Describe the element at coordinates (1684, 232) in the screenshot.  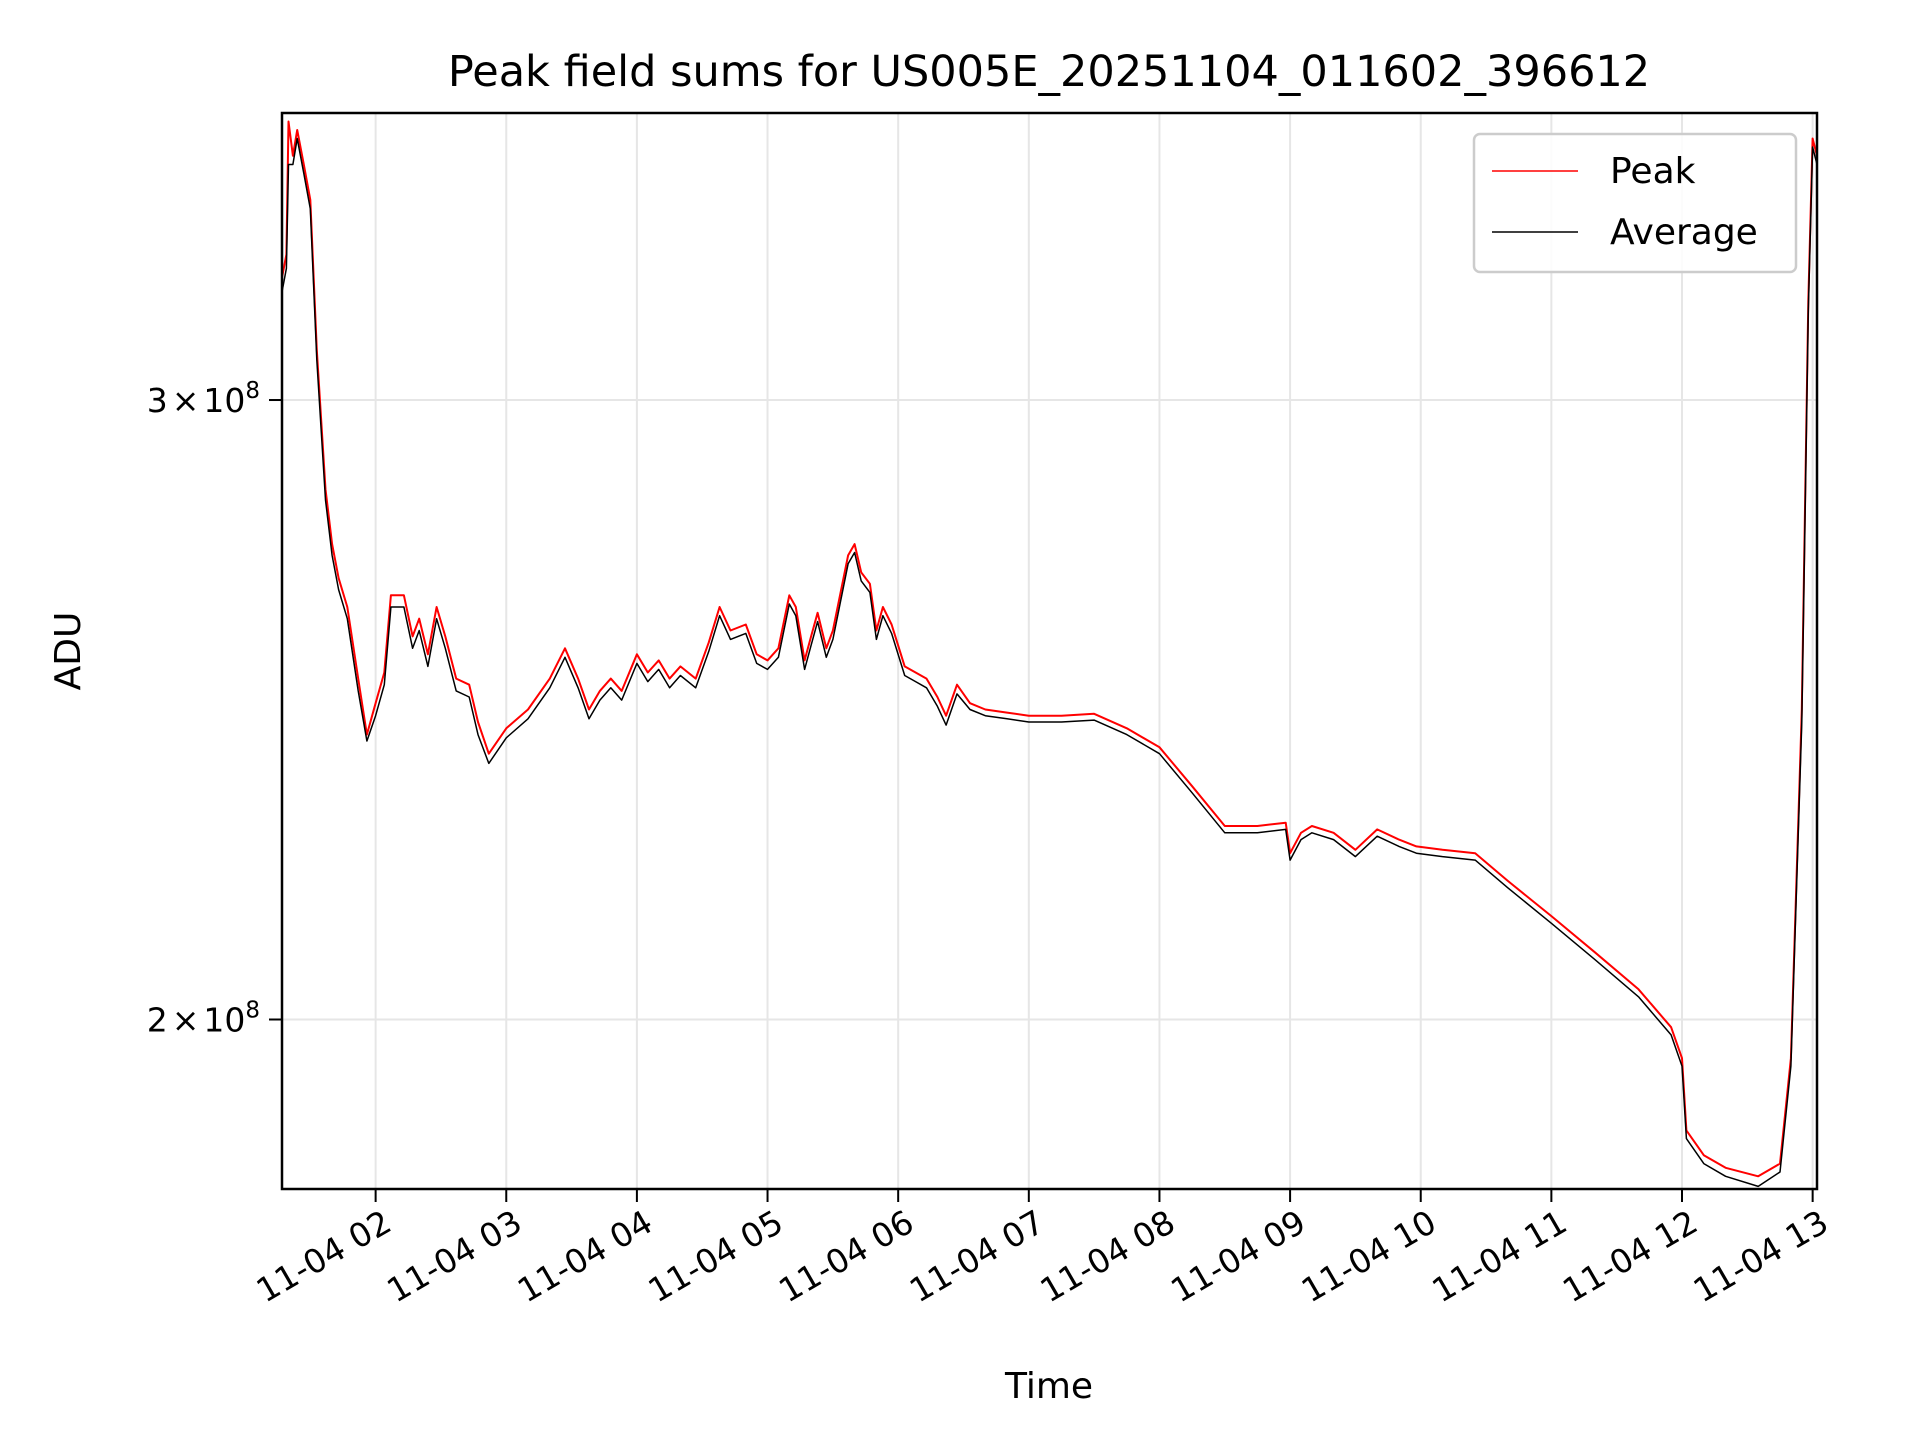
I see `legend-label-average: Average` at that location.